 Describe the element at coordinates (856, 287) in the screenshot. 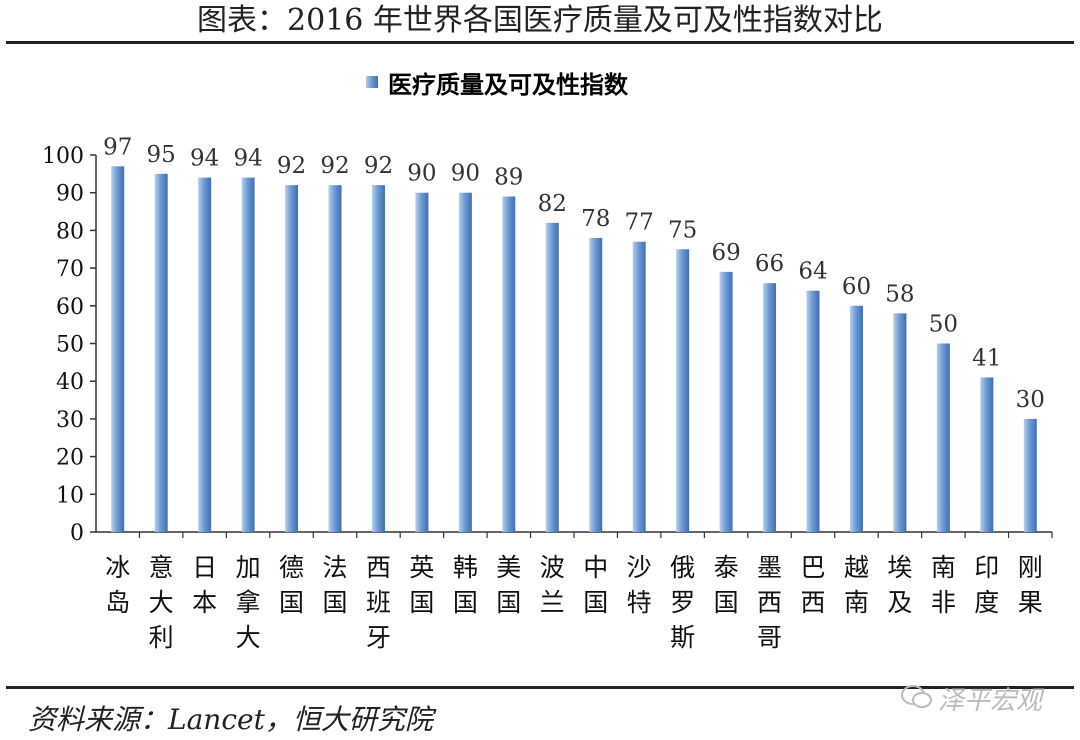

I see `data-label: 60` at that location.